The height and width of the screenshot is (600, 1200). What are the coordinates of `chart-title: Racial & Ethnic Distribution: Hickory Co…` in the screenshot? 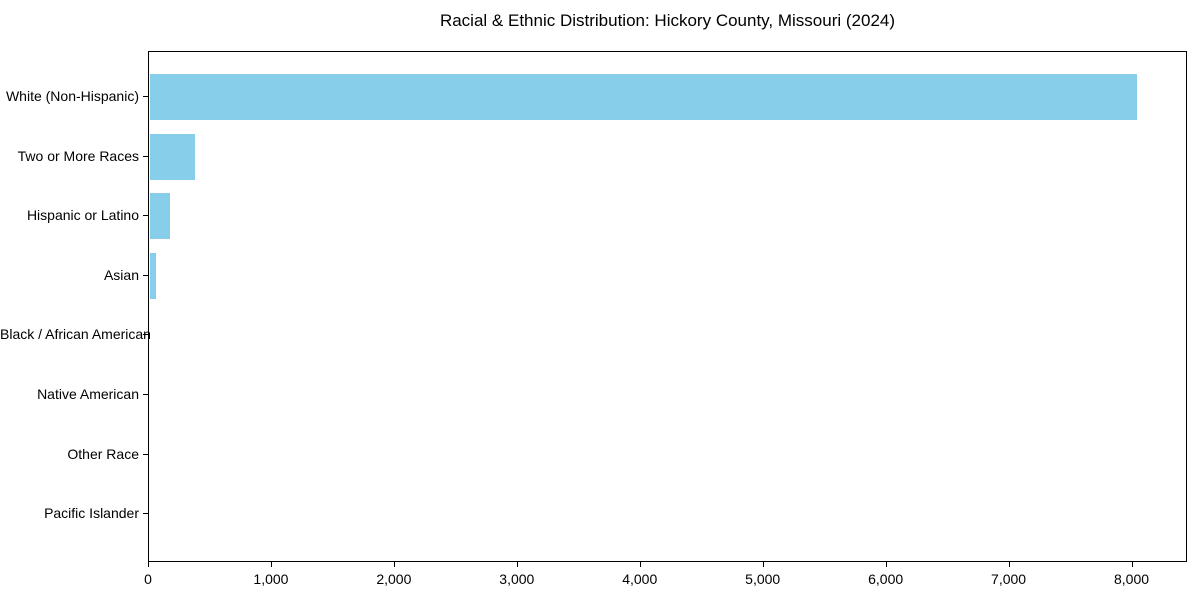 It's located at (667, 20).